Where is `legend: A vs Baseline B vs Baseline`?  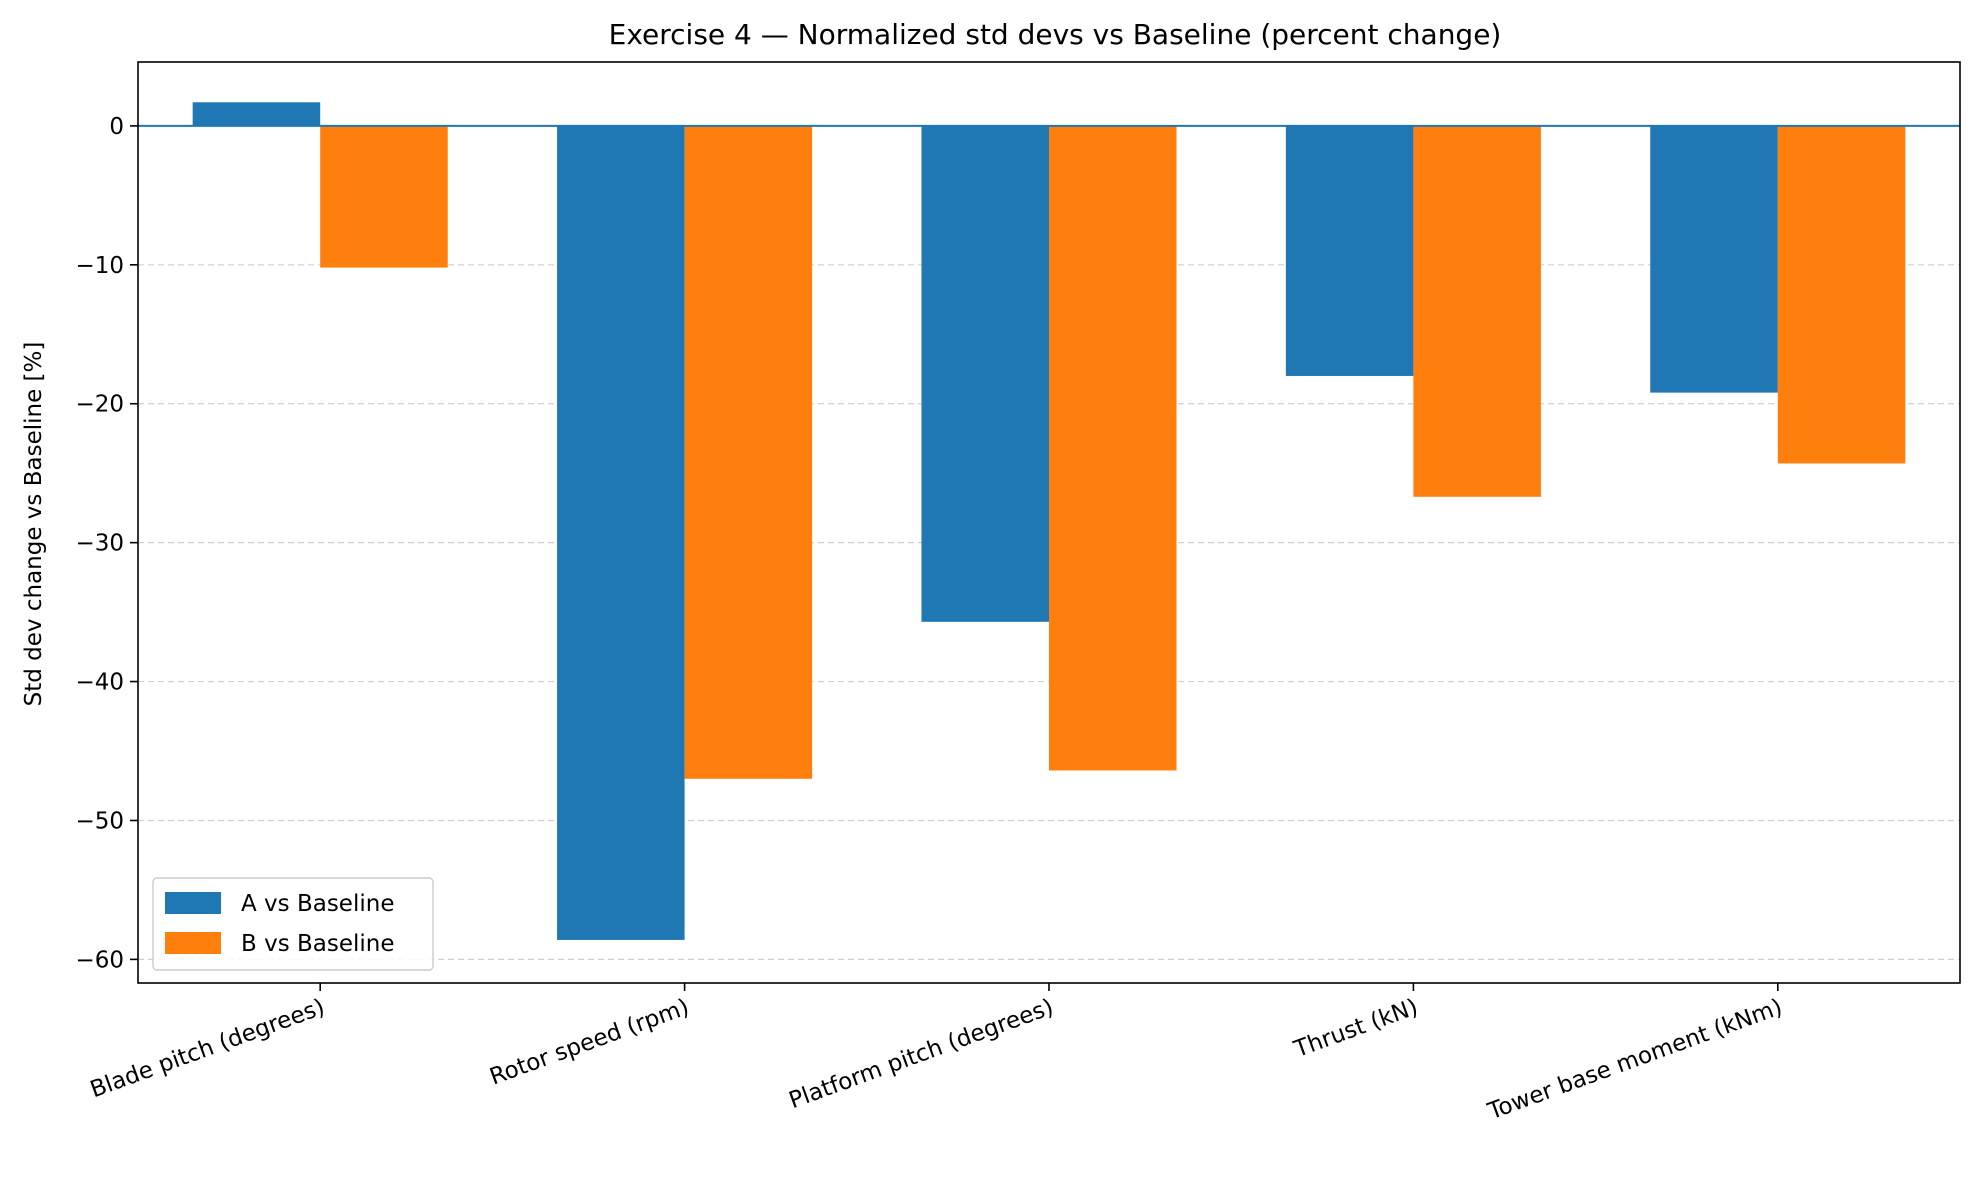
legend: A vs Baseline B vs Baseline is located at coordinates (293, 924).